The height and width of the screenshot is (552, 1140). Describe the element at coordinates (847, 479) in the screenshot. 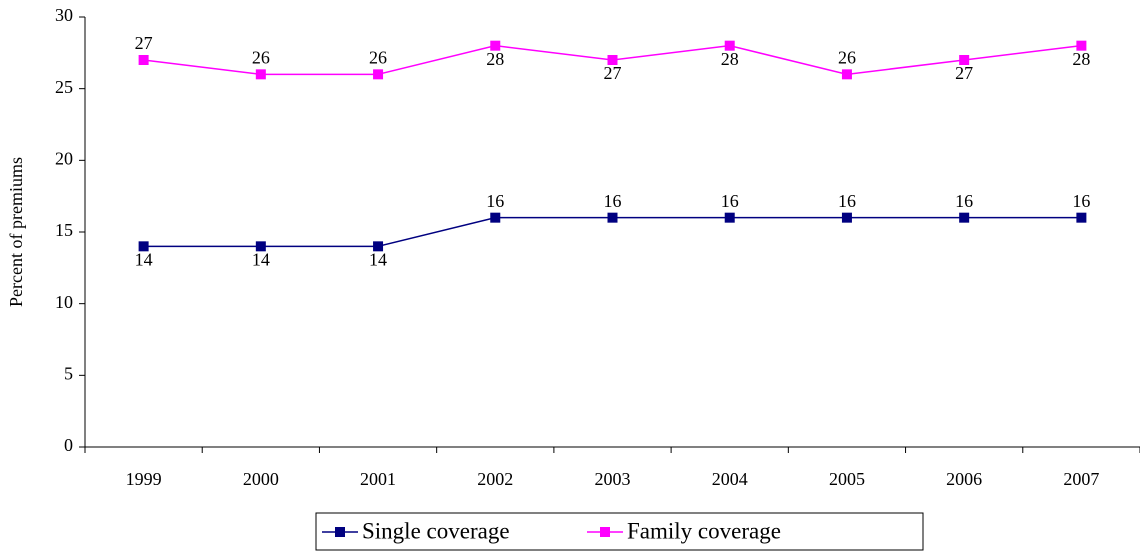

I see `x-tick-label: 2005` at that location.